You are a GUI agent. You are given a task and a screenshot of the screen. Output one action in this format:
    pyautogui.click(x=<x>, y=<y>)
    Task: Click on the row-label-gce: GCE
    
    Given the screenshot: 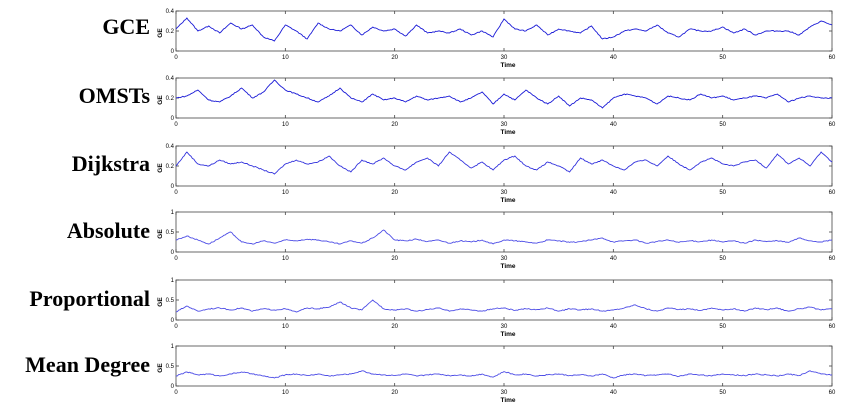 What is the action you would take?
    pyautogui.click(x=126, y=26)
    